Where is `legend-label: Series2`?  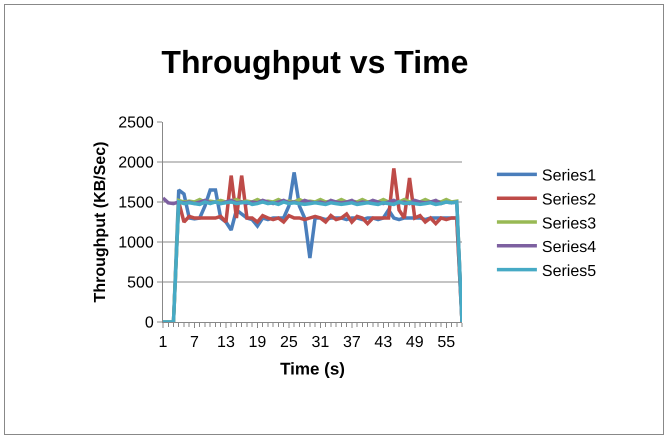
legend-label: Series2 is located at coordinates (569, 199).